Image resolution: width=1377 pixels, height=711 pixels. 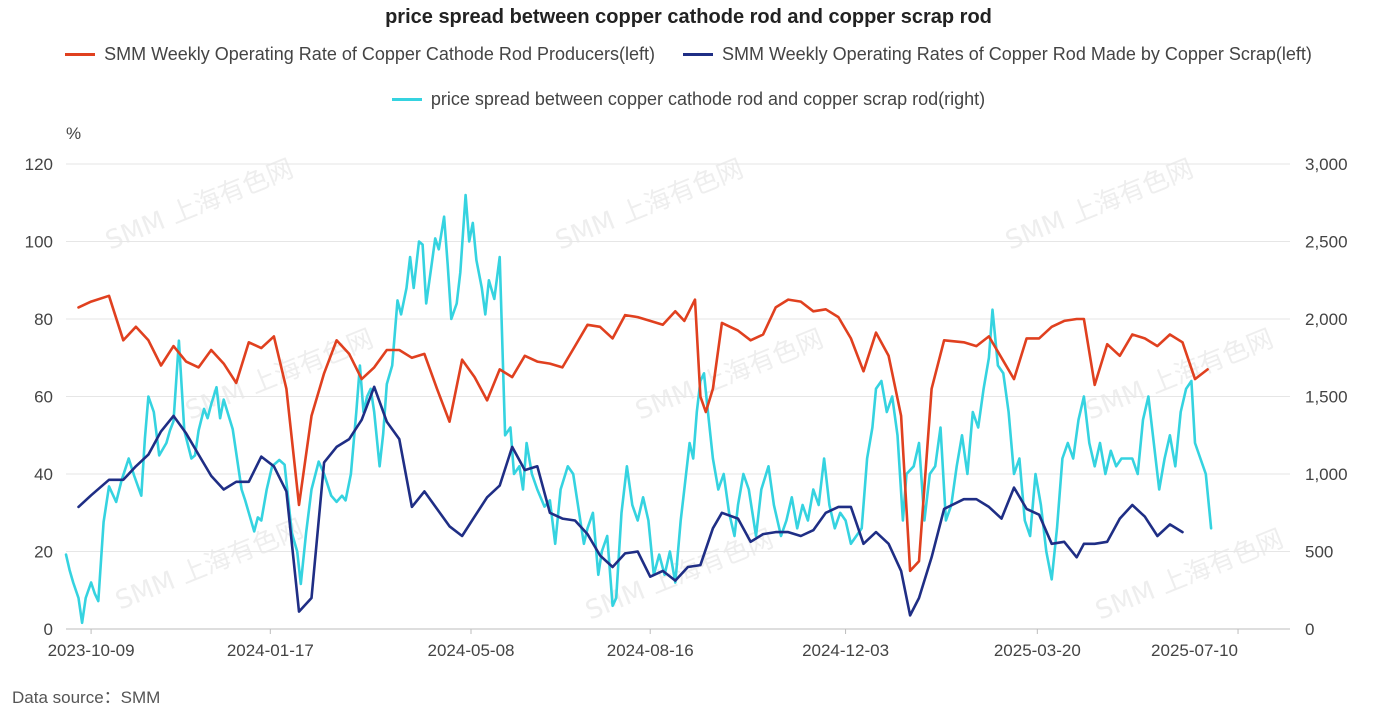 What do you see at coordinates (43, 552) in the screenshot?
I see `left-tick-label: 20` at bounding box center [43, 552].